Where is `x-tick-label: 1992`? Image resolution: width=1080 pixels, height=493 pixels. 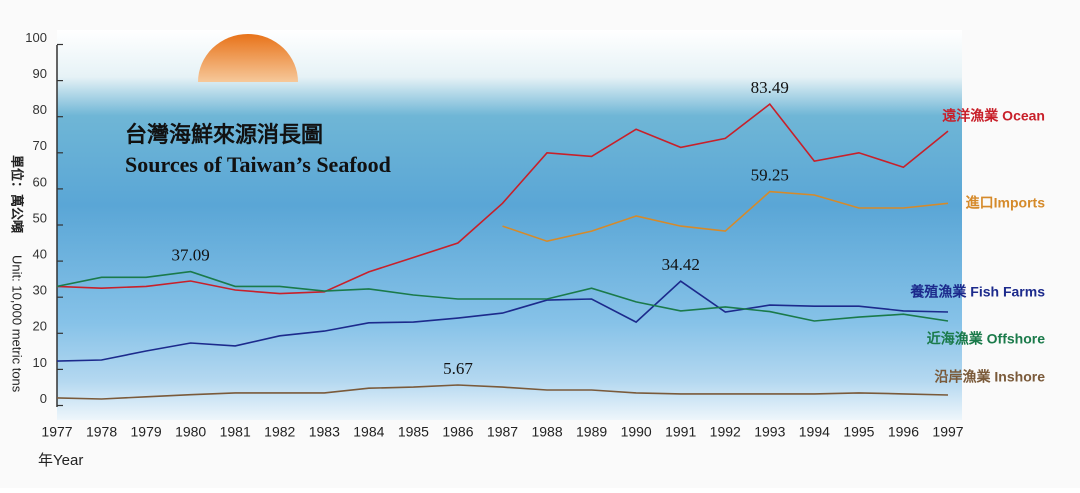 x-tick-label: 1992 is located at coordinates (725, 432).